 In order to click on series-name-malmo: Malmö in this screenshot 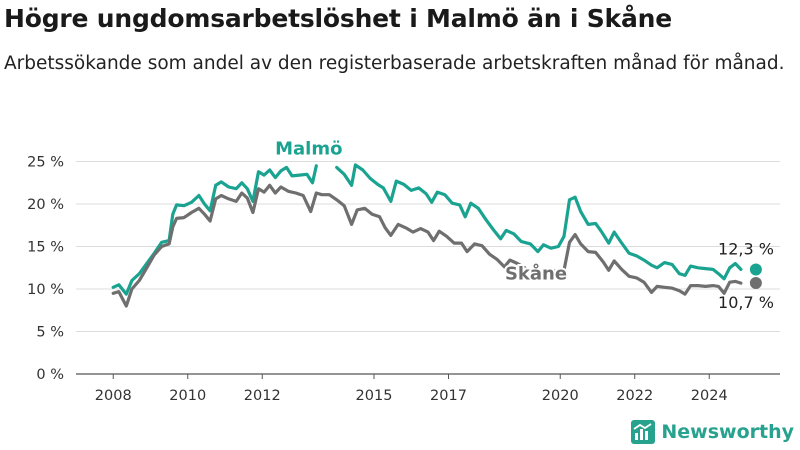, I will do `click(308, 149)`.